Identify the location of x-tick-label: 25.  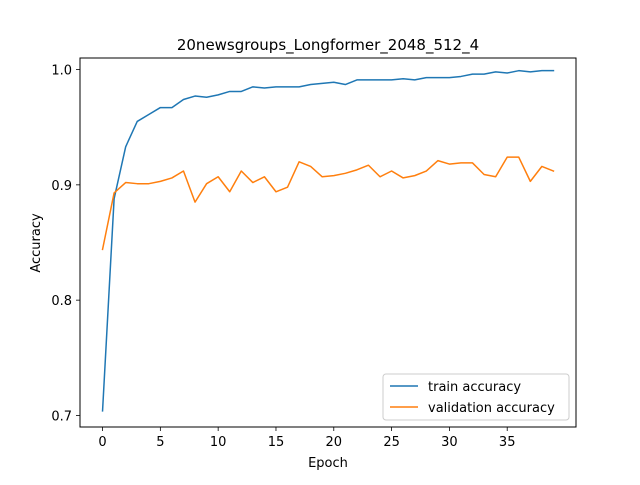
(391, 442).